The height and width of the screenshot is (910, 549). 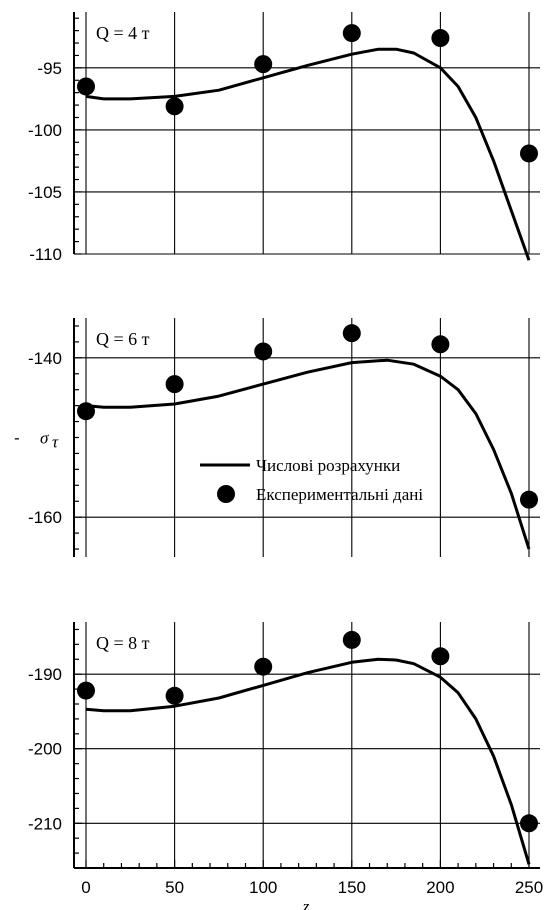 I want to click on legend: Числові розрахунки Експериментальні дані, so click(x=311, y=480).